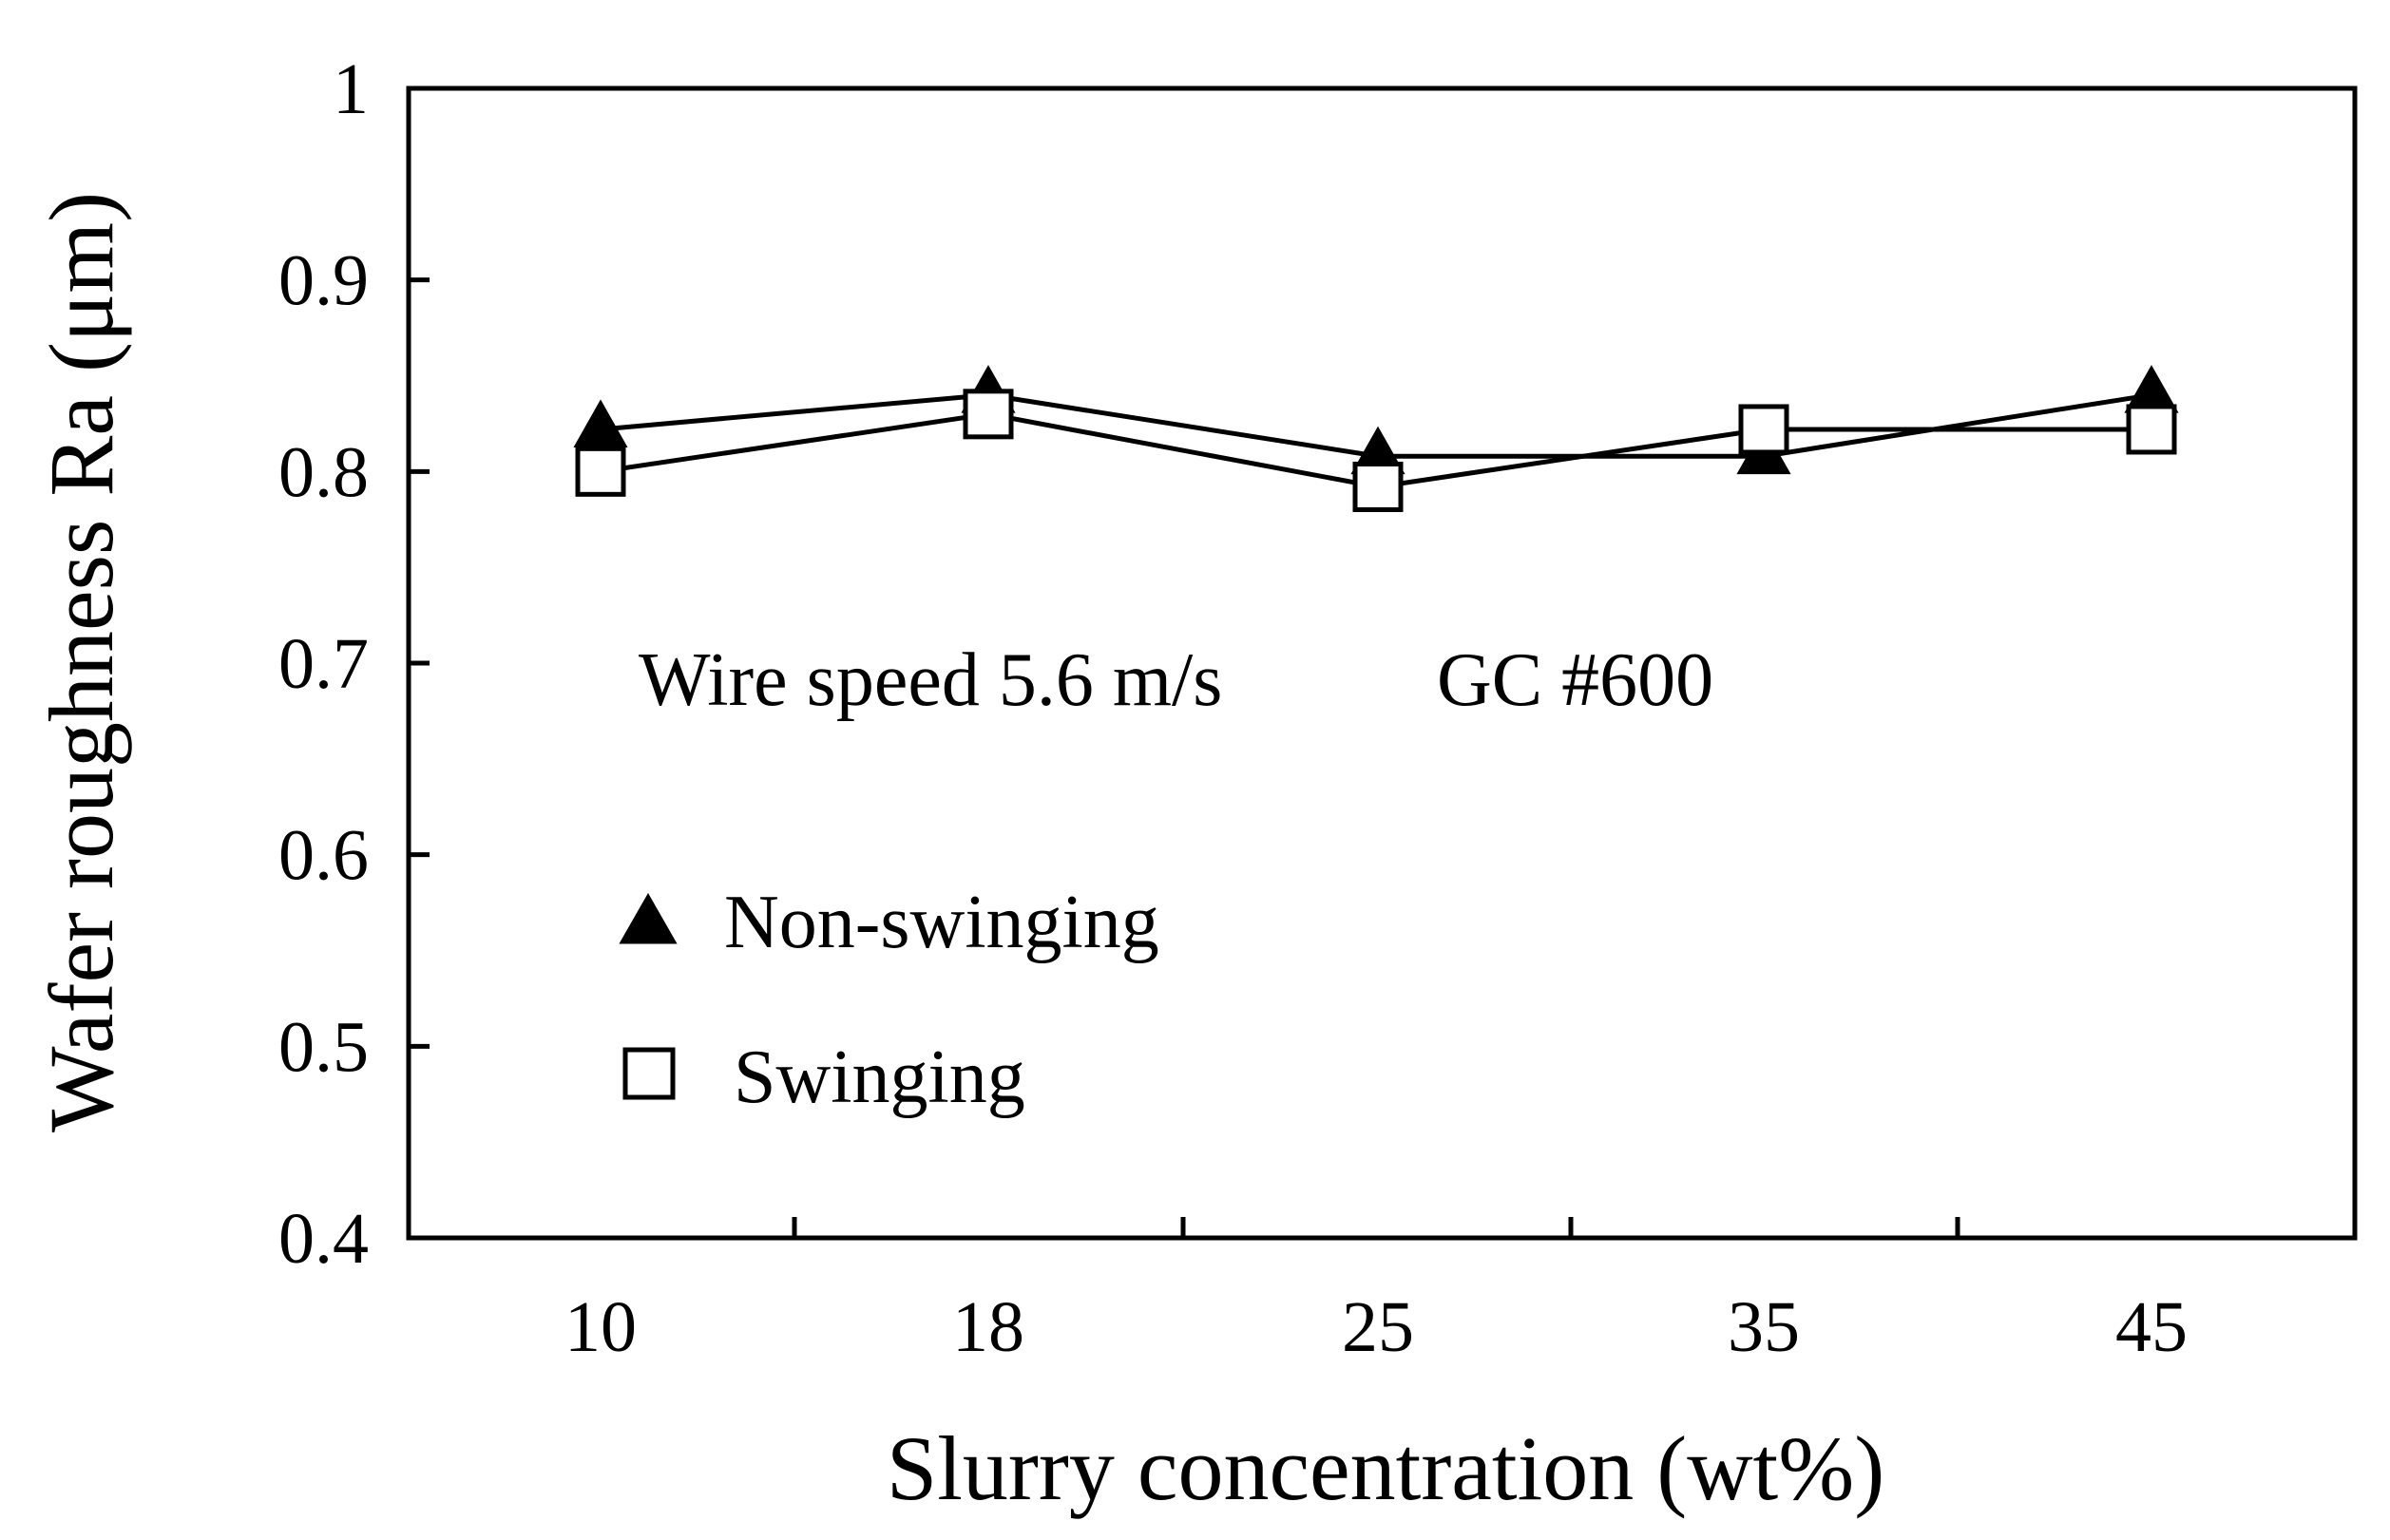 The width and height of the screenshot is (2390, 1540). I want to click on y-tick-label: 0.6, so click(324, 856).